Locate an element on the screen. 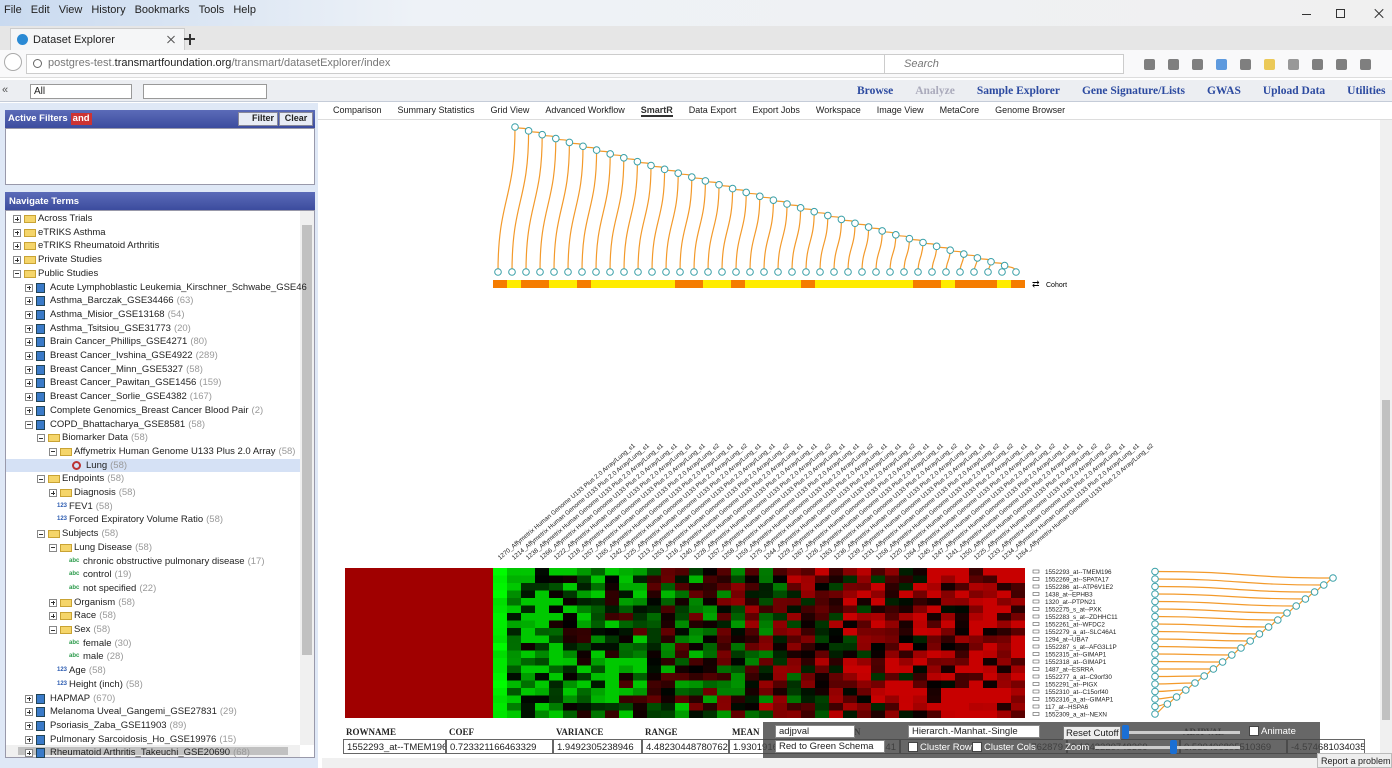 Image resolution: width=1392 pixels, height=768 pixels. tree-label: Across Trials is located at coordinates (65, 219).